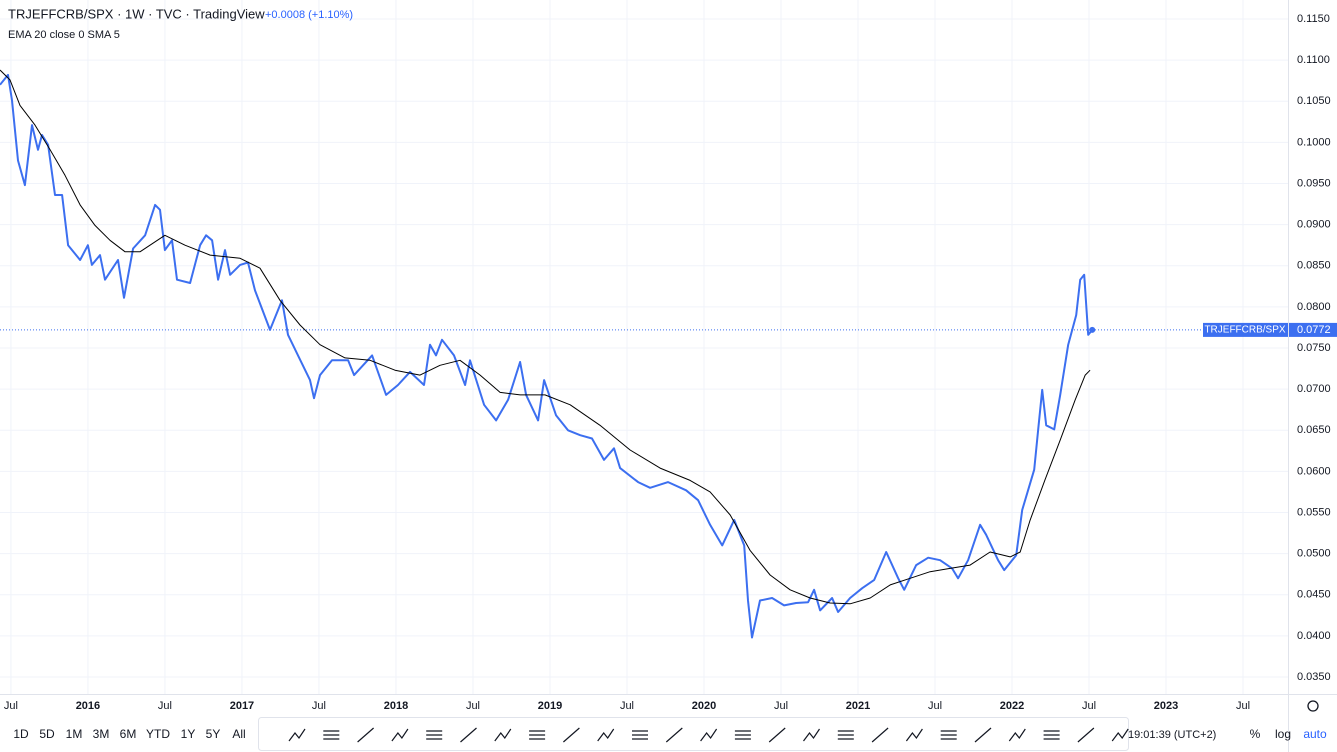  I want to click on range-button: 6M, so click(128, 734).